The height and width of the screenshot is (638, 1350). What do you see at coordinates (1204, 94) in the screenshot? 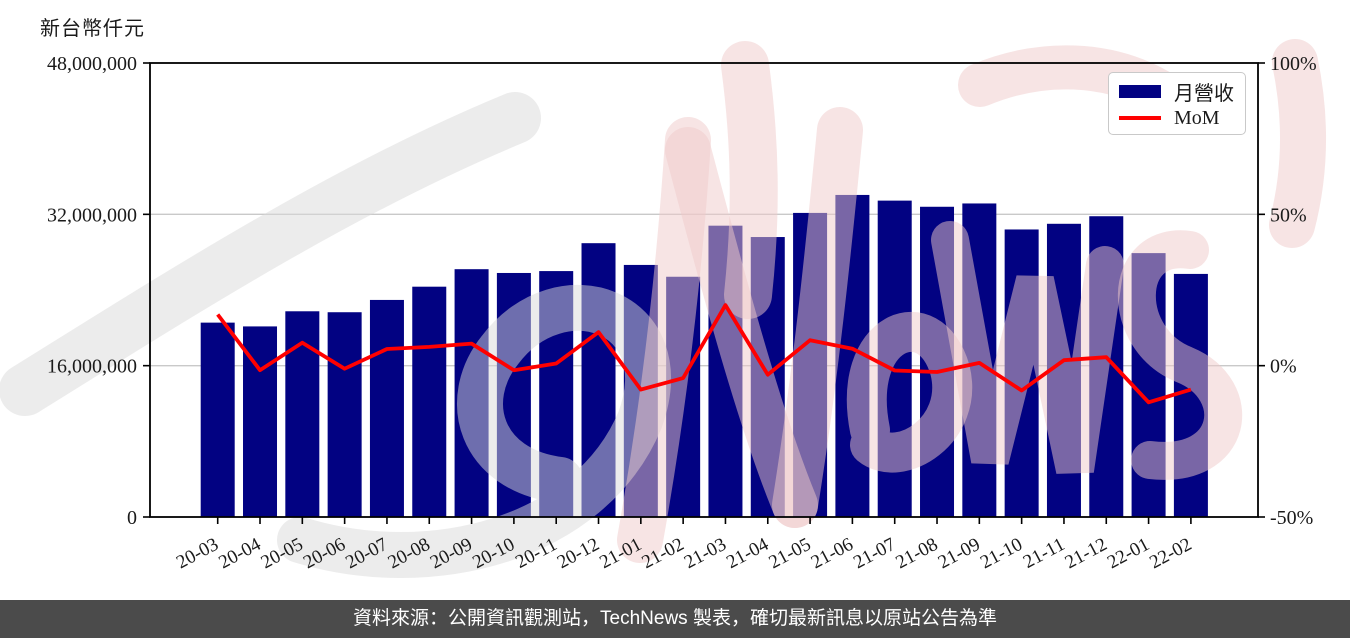
I see `legend-label-revenue: 月營收` at bounding box center [1204, 94].